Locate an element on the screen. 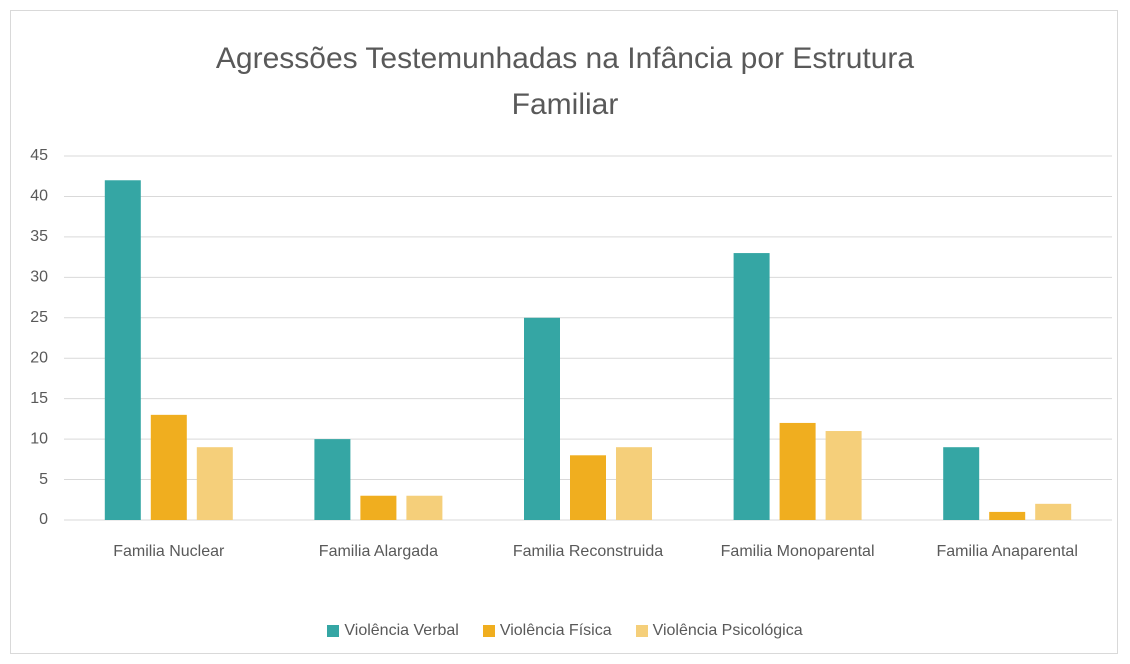 The width and height of the screenshot is (1130, 664). x-tick-label: Familia Monoparental is located at coordinates (797, 551).